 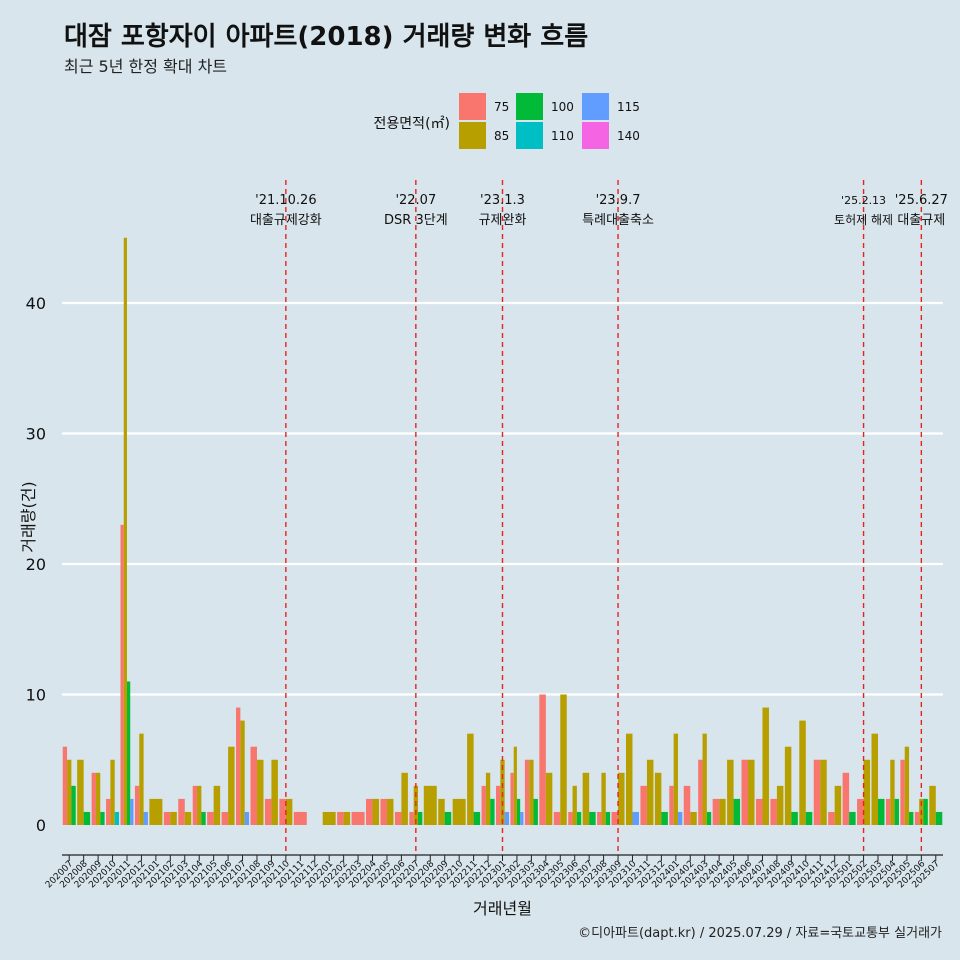 What do you see at coordinates (285, 200) in the screenshot?
I see `event-date-0: '21.10.26` at bounding box center [285, 200].